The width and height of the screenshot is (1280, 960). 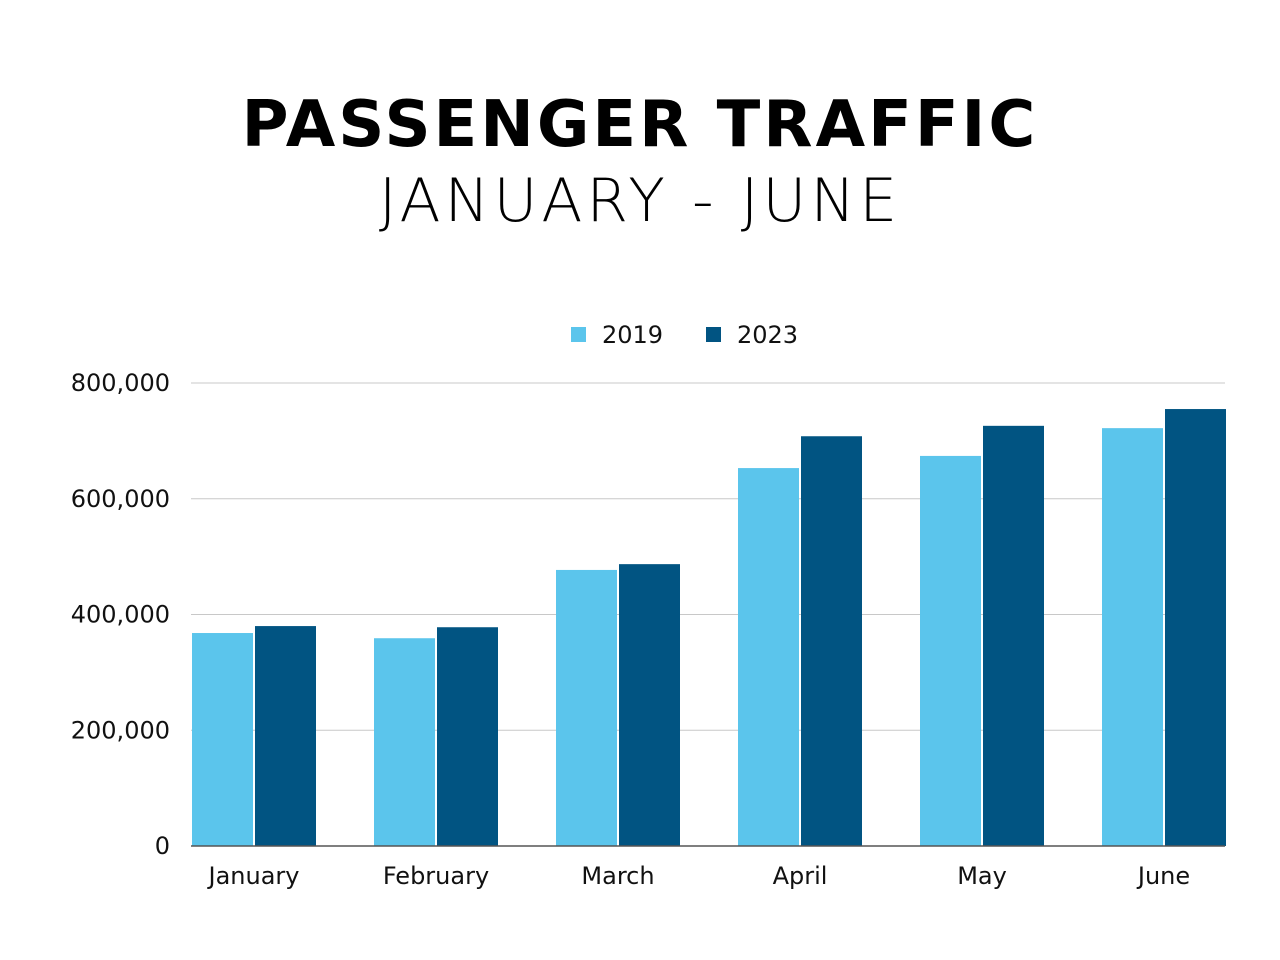 I want to click on x-tick-label: April, so click(x=800, y=876).